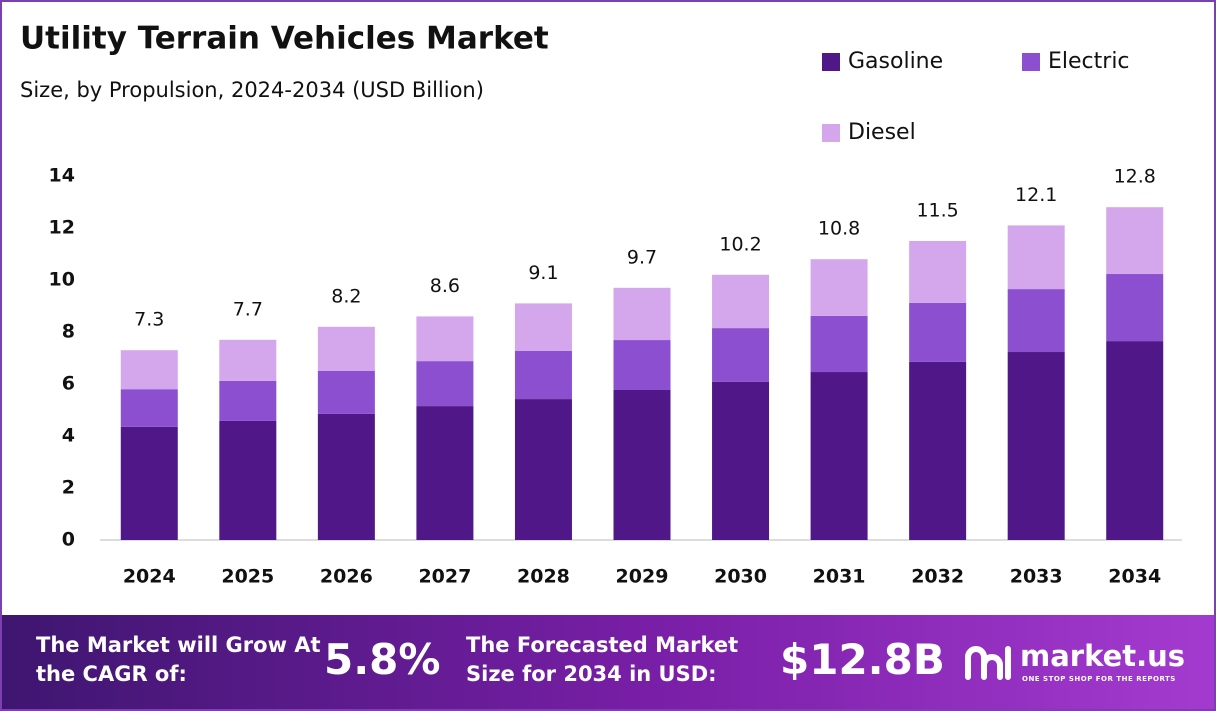 Image resolution: width=1216 pixels, height=711 pixels. I want to click on x-tick-label: 2024, so click(149, 577).